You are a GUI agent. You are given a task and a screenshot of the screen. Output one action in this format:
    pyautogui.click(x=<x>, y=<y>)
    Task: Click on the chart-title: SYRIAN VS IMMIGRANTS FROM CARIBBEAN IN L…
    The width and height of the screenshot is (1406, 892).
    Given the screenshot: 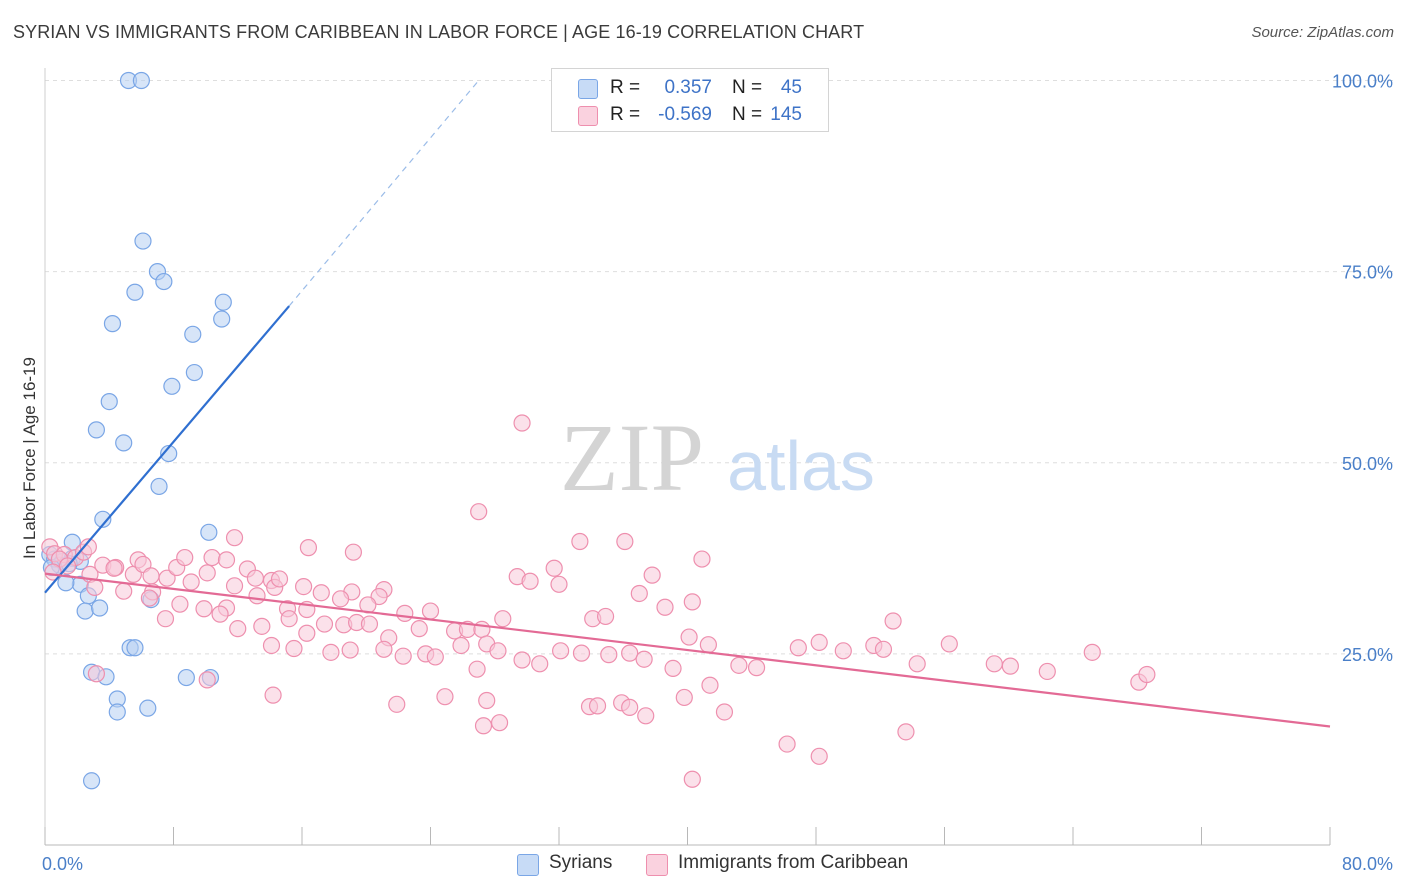 What is the action you would take?
    pyautogui.click(x=439, y=32)
    